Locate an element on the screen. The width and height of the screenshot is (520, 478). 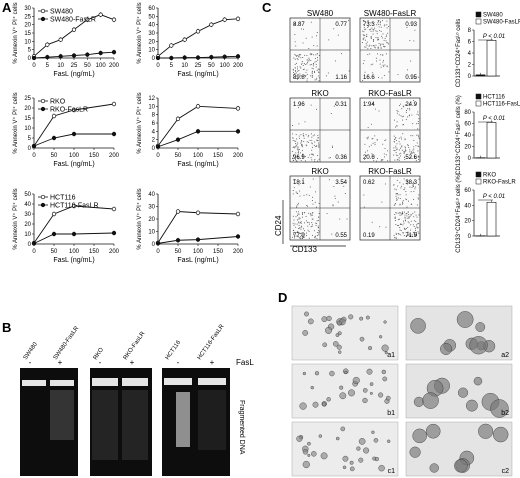
y-tick-label: 2 is located at coordinates (470, 66).